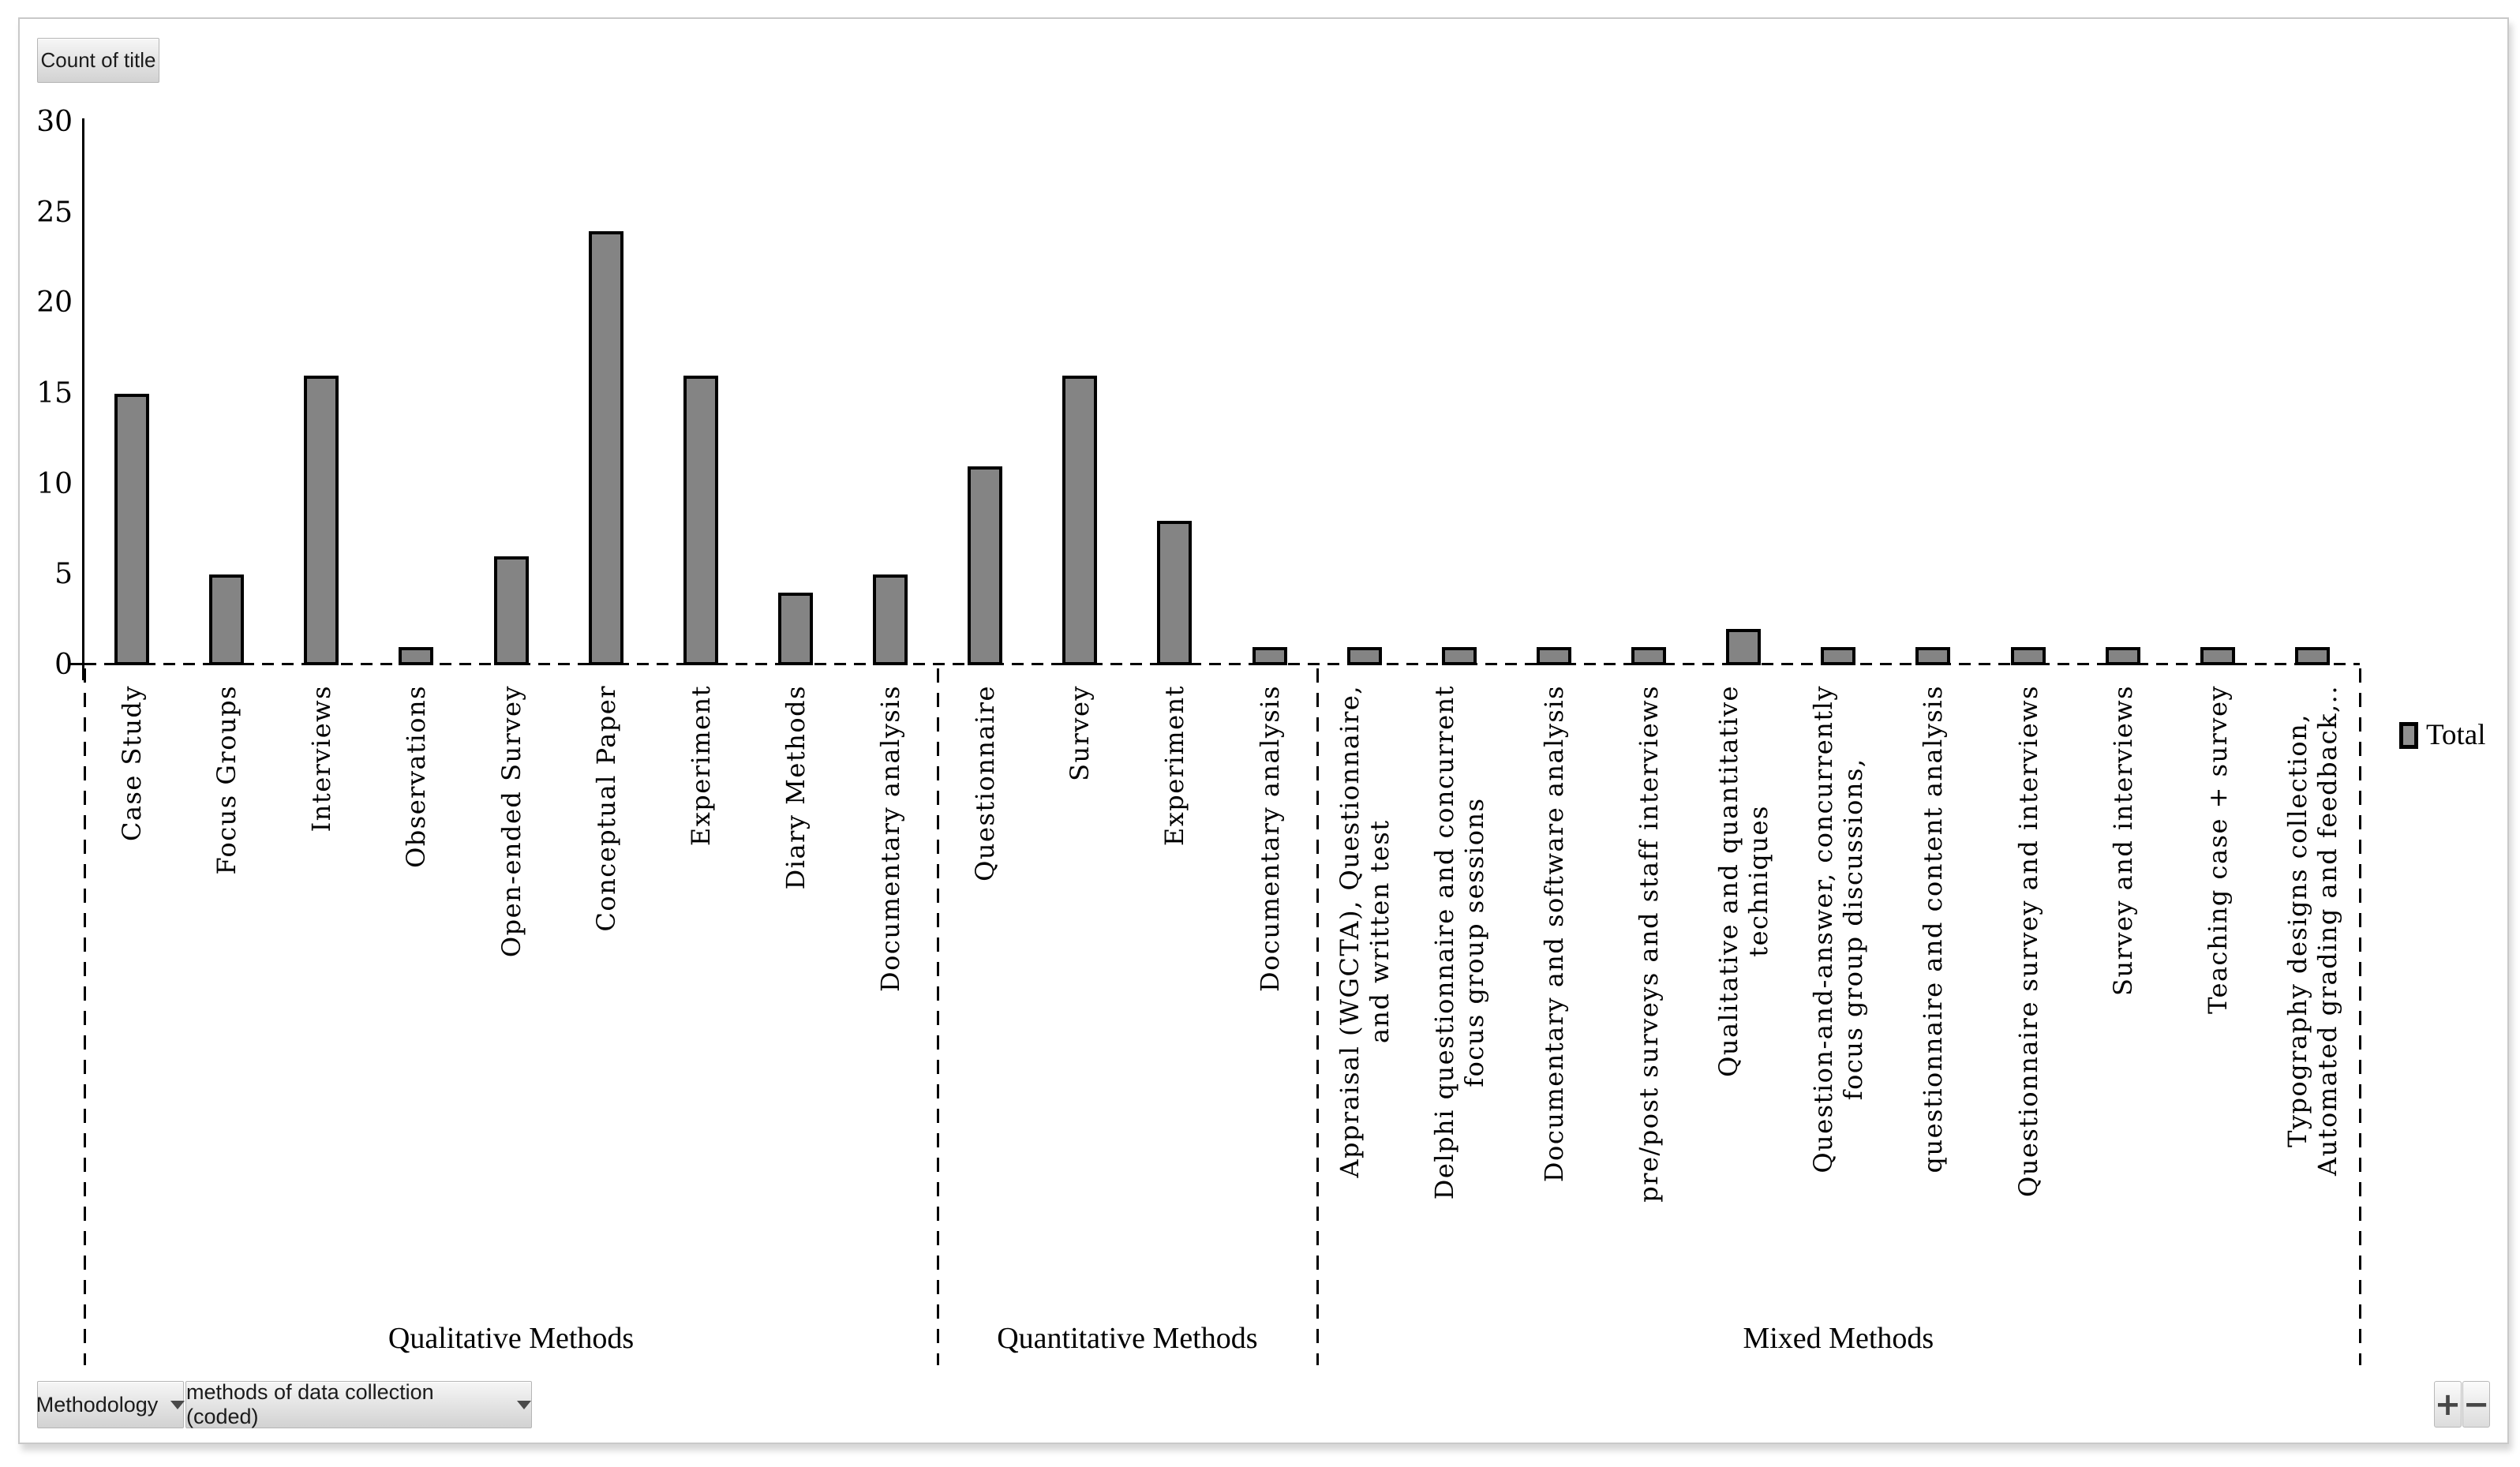 This screenshot has width=2520, height=1467. What do you see at coordinates (54, 213) in the screenshot?
I see `y-axis-tick-label: 25` at bounding box center [54, 213].